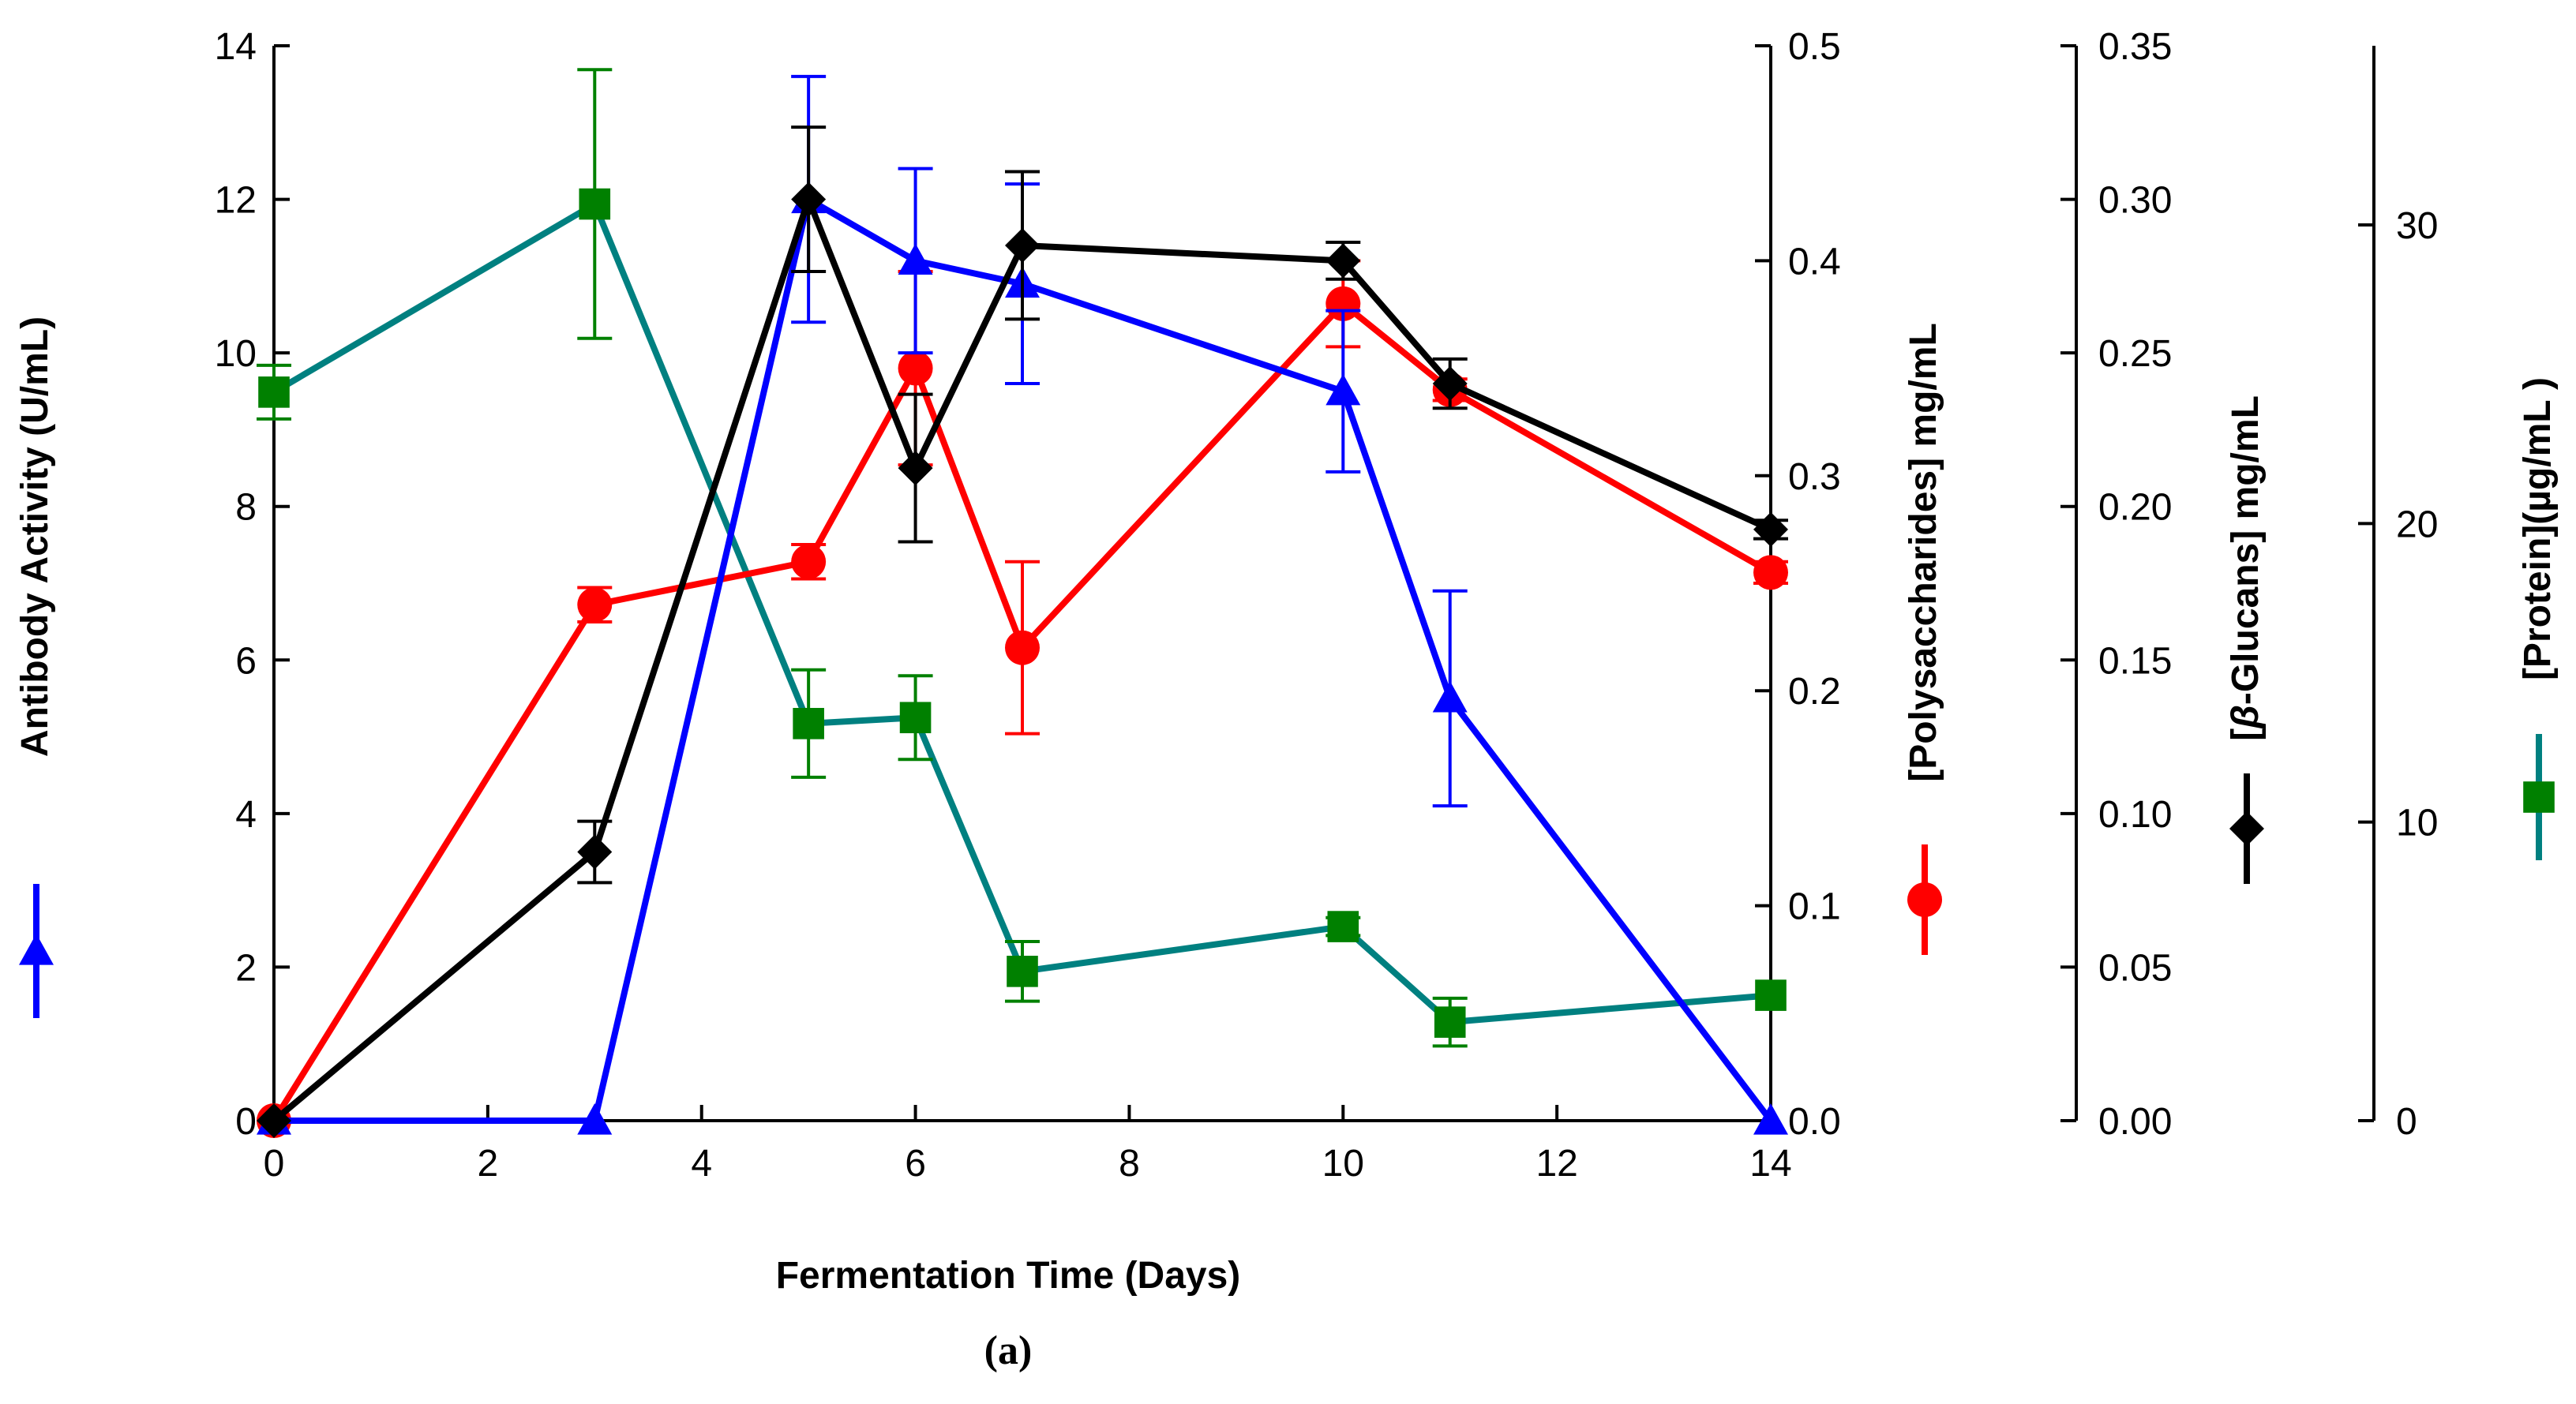 The width and height of the screenshot is (2576, 1404). What do you see at coordinates (2135, 47) in the screenshot?
I see `glucan-tick-label: 0.35` at bounding box center [2135, 47].